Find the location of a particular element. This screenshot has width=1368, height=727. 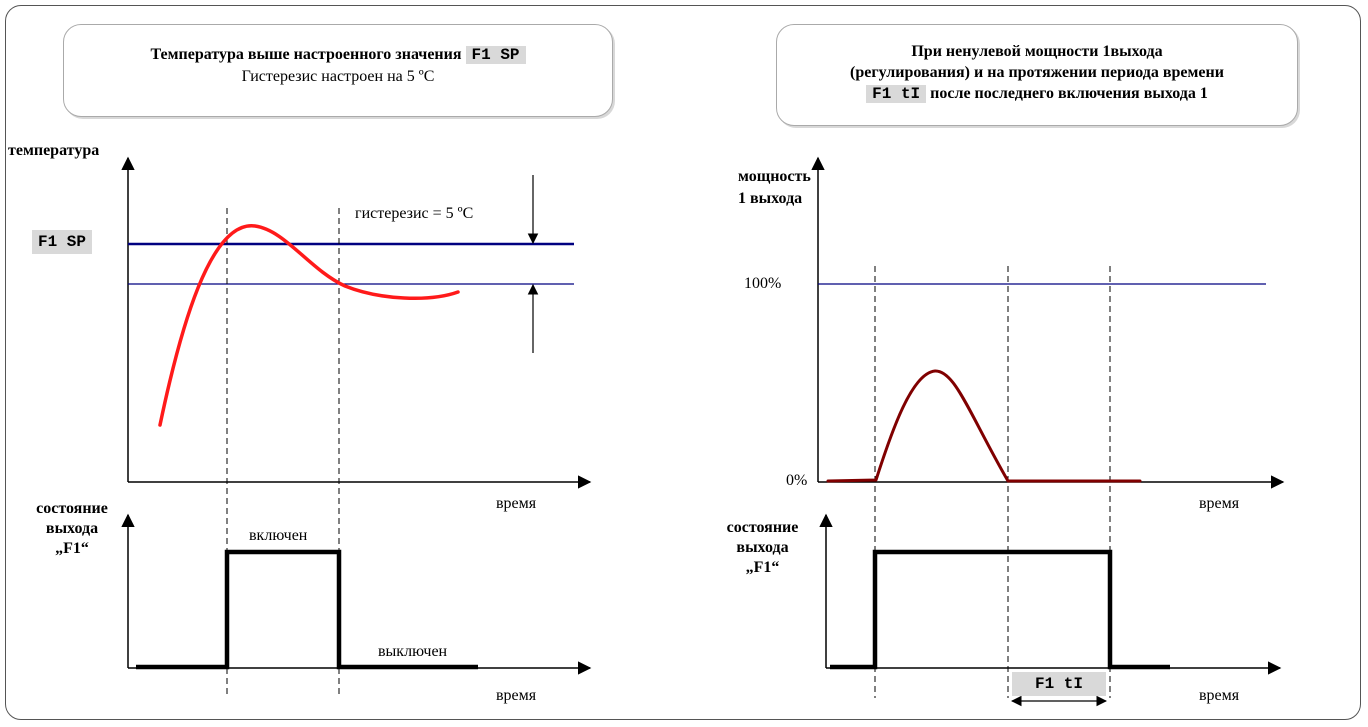

temperature-curve is located at coordinates (309, 325).